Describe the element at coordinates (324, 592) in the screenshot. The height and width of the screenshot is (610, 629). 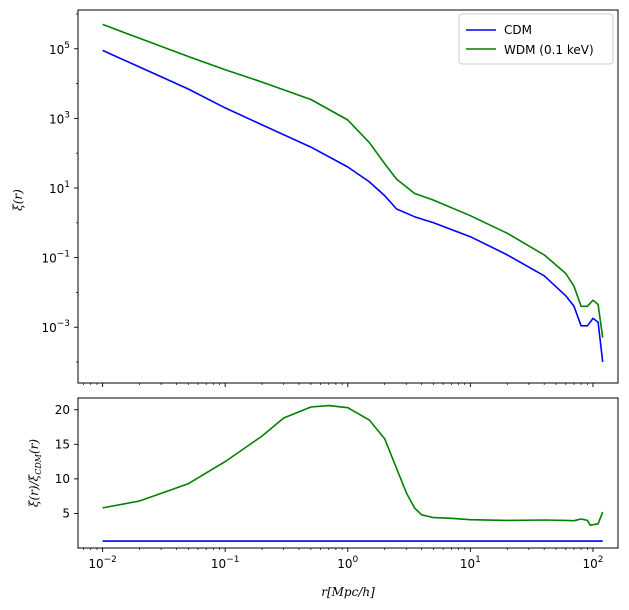
I see `x-axis-label-r: r` at that location.